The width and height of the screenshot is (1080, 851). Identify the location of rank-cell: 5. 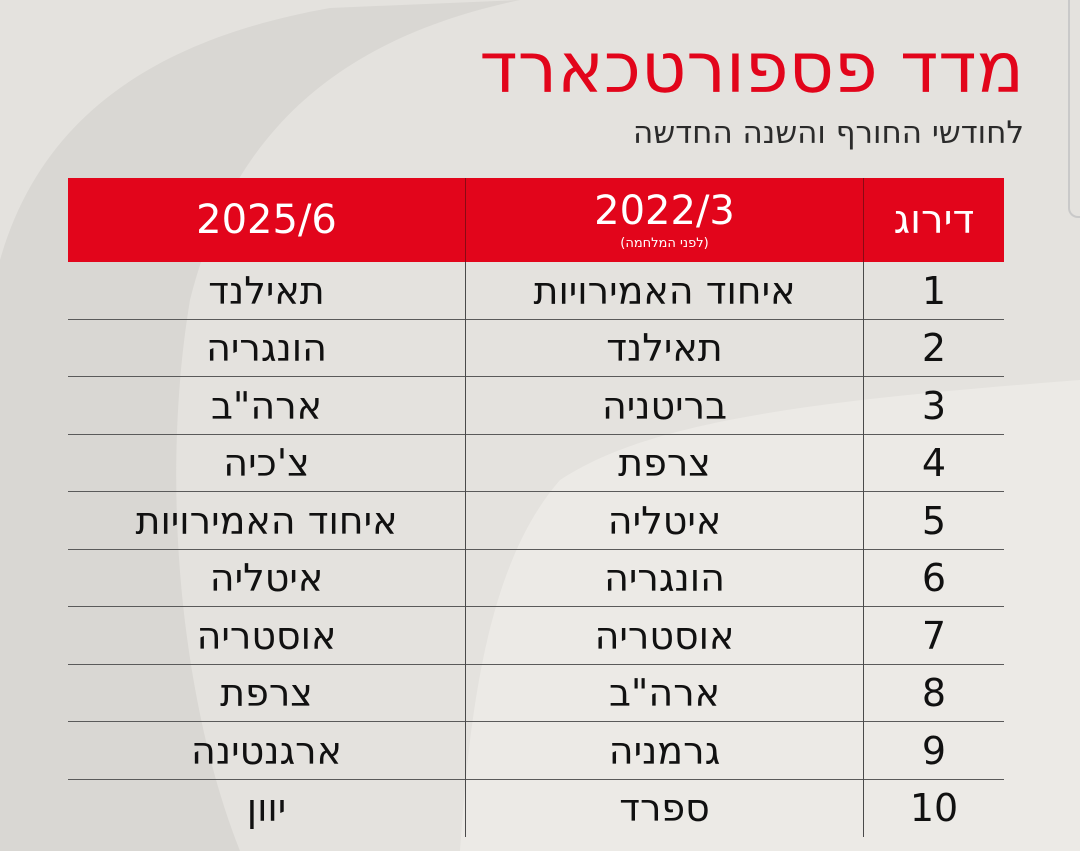
(934, 520).